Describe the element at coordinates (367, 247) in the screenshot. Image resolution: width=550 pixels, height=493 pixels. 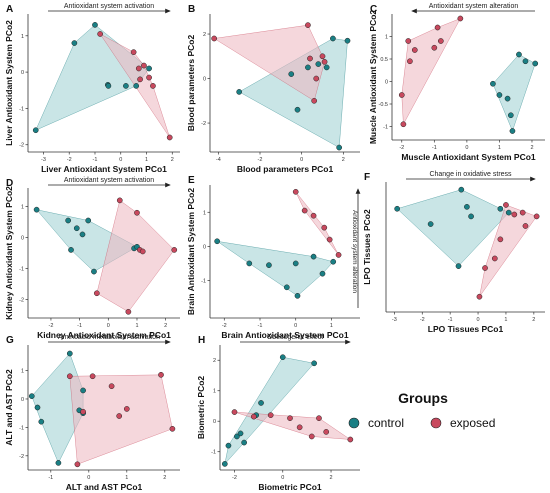
I see `y-axis-label: LPO Tissues PCo2` at that location.